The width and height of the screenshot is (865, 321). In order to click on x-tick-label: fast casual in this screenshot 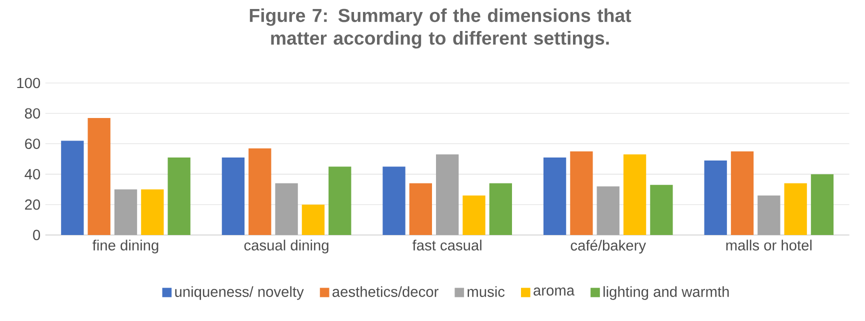, I will do `click(447, 245)`.